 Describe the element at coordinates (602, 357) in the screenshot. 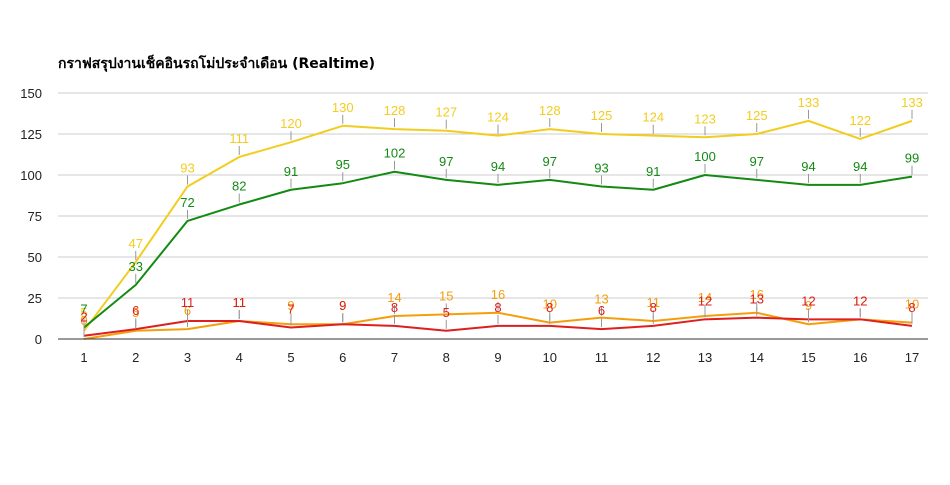

I see `x-tick-label: 11` at that location.